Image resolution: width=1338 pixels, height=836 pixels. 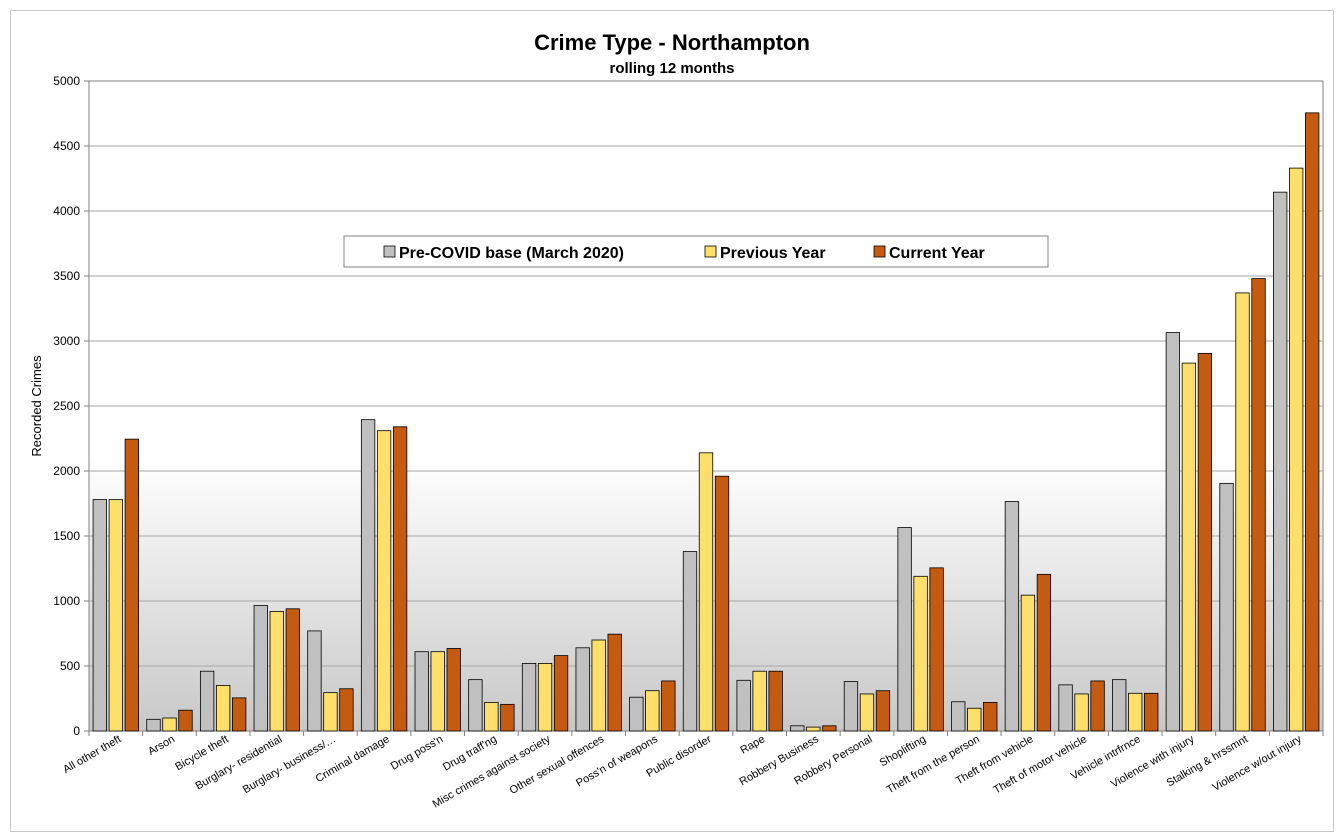 What do you see at coordinates (66, 471) in the screenshot?
I see `y-tick-label: 2000` at bounding box center [66, 471].